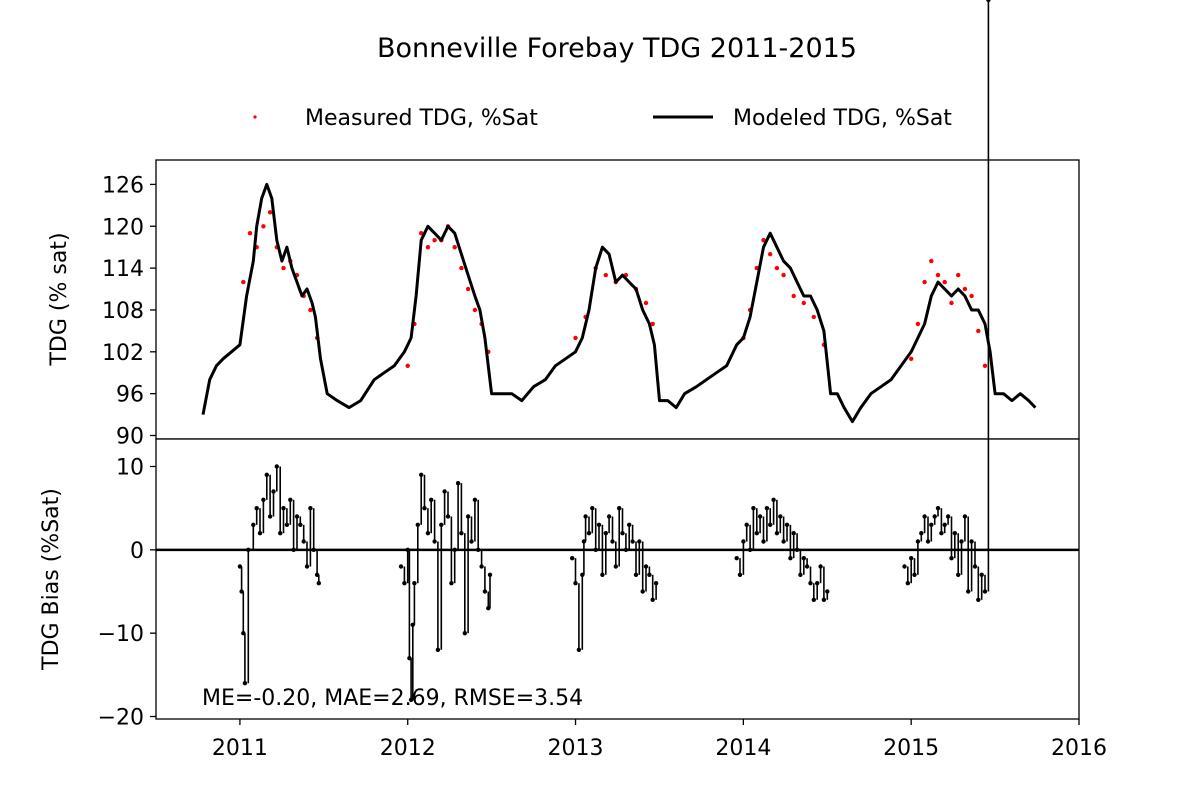 The height and width of the screenshot is (800, 1200). I want to click on x-tick-label: 2014, so click(743, 748).